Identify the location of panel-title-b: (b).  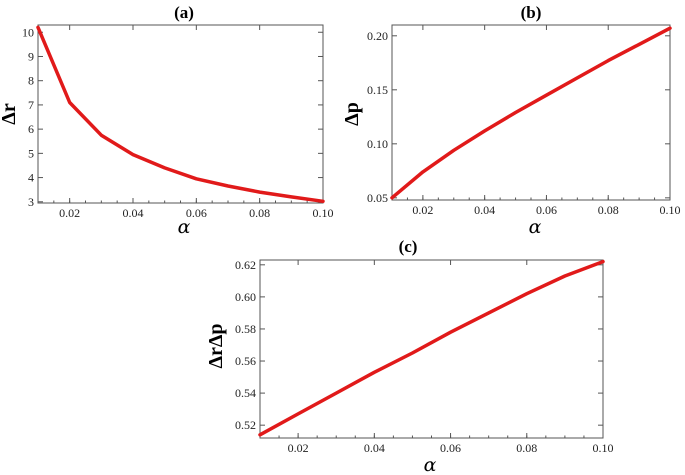
(531, 12).